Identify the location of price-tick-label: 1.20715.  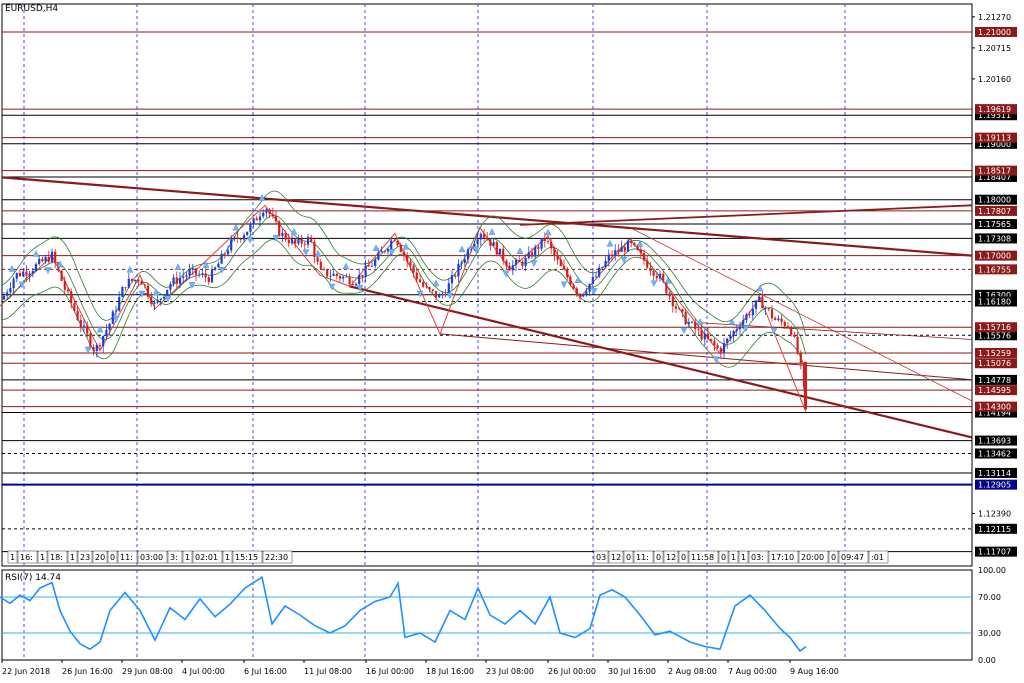
(994, 48).